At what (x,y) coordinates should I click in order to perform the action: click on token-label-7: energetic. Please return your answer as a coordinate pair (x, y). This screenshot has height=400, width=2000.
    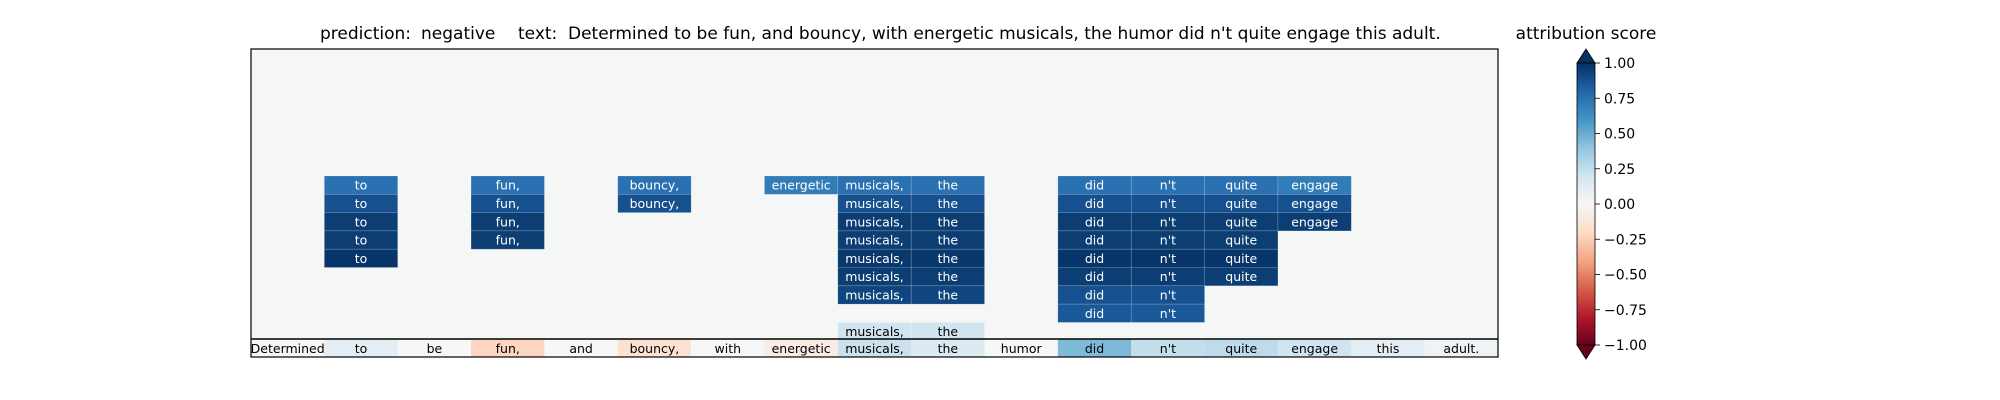
    Looking at the image, I should click on (801, 348).